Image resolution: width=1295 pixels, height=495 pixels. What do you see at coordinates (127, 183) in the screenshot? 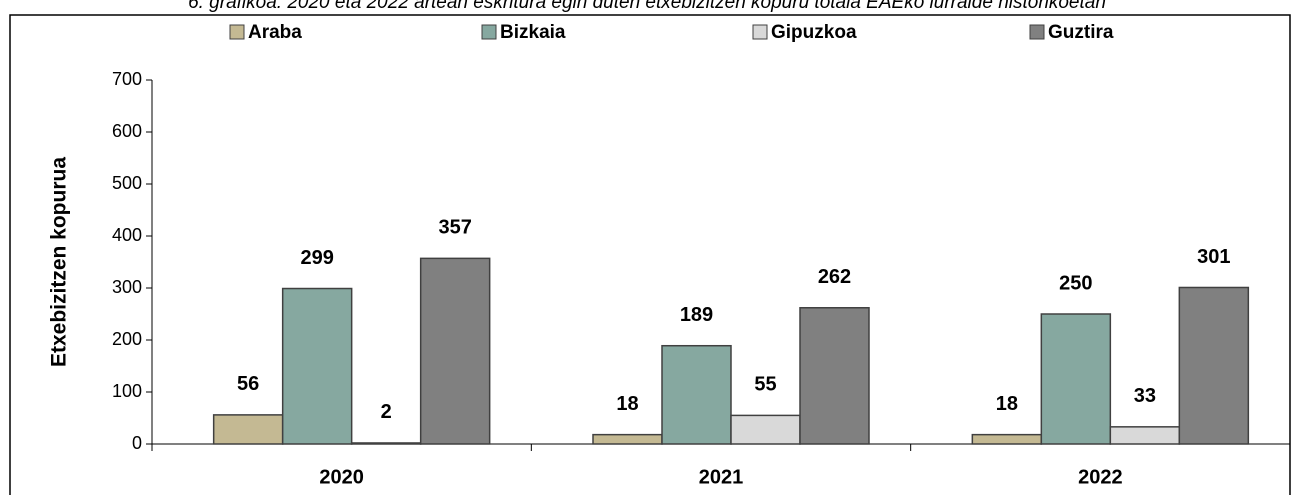
I see `y-tick-label: 500` at bounding box center [127, 183].